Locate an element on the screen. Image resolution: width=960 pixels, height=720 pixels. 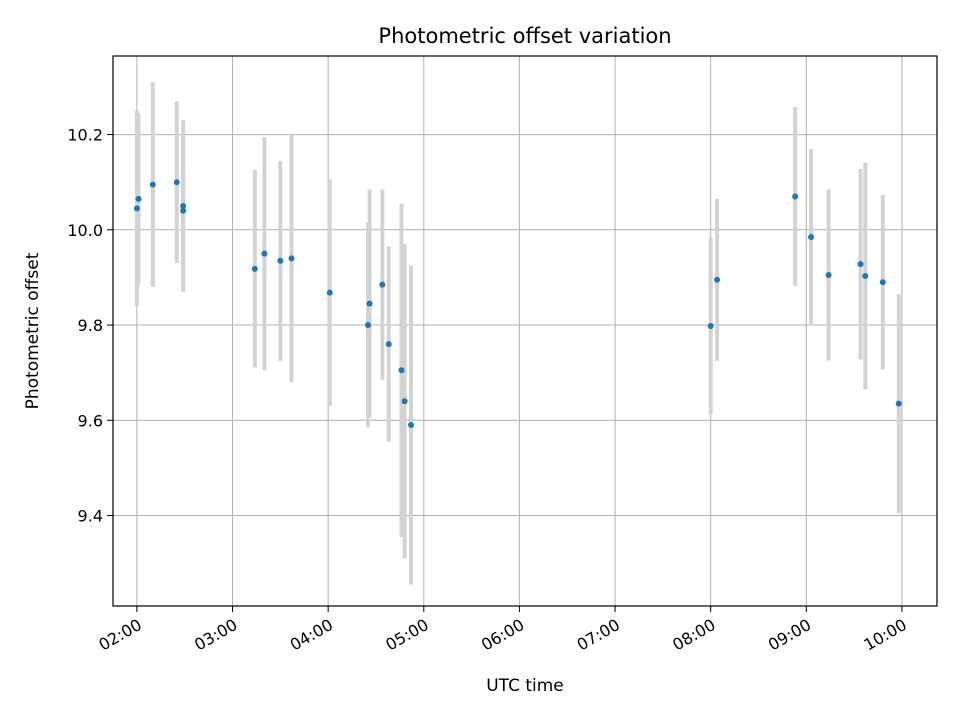
y-axis-label: Photometric offset is located at coordinates (33, 330).